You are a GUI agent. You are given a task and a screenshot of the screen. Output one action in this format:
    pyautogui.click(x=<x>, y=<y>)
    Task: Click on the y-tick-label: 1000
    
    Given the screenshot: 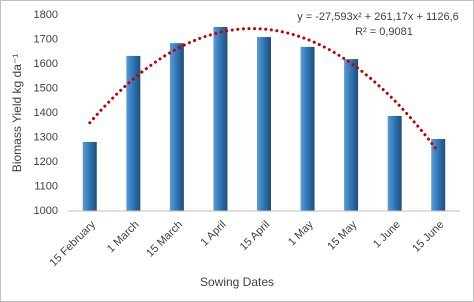 What is the action you would take?
    pyautogui.click(x=46, y=211)
    